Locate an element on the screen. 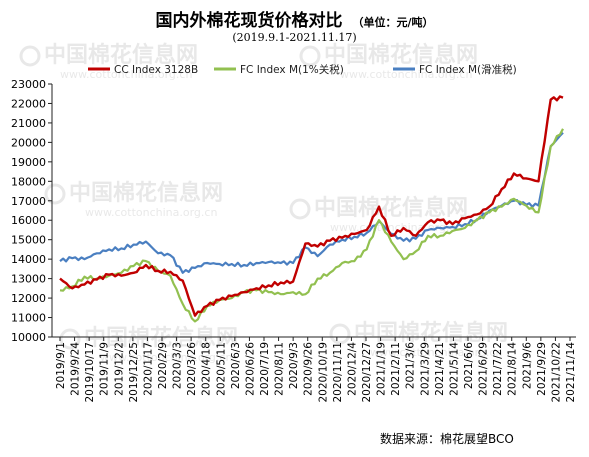 Image resolution: width=589 pixels, height=457 pixels. x-tick-label: 2021/5/14 is located at coordinates (454, 369).